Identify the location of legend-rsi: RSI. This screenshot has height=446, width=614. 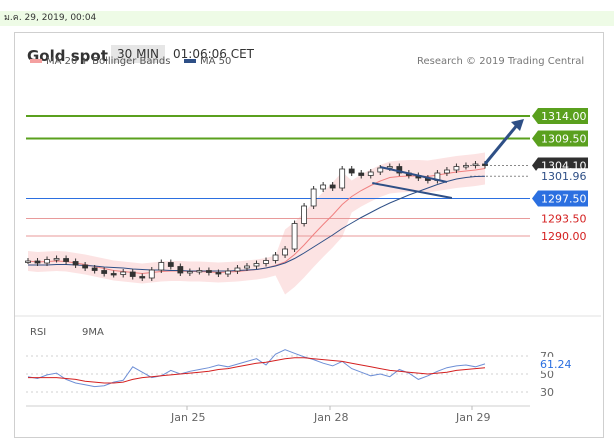
(38, 332).